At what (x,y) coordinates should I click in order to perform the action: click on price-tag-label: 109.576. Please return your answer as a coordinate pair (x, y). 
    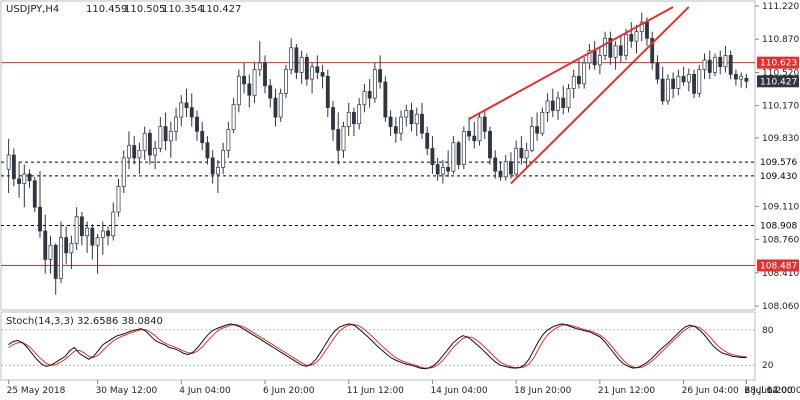
    Looking at the image, I should click on (778, 163).